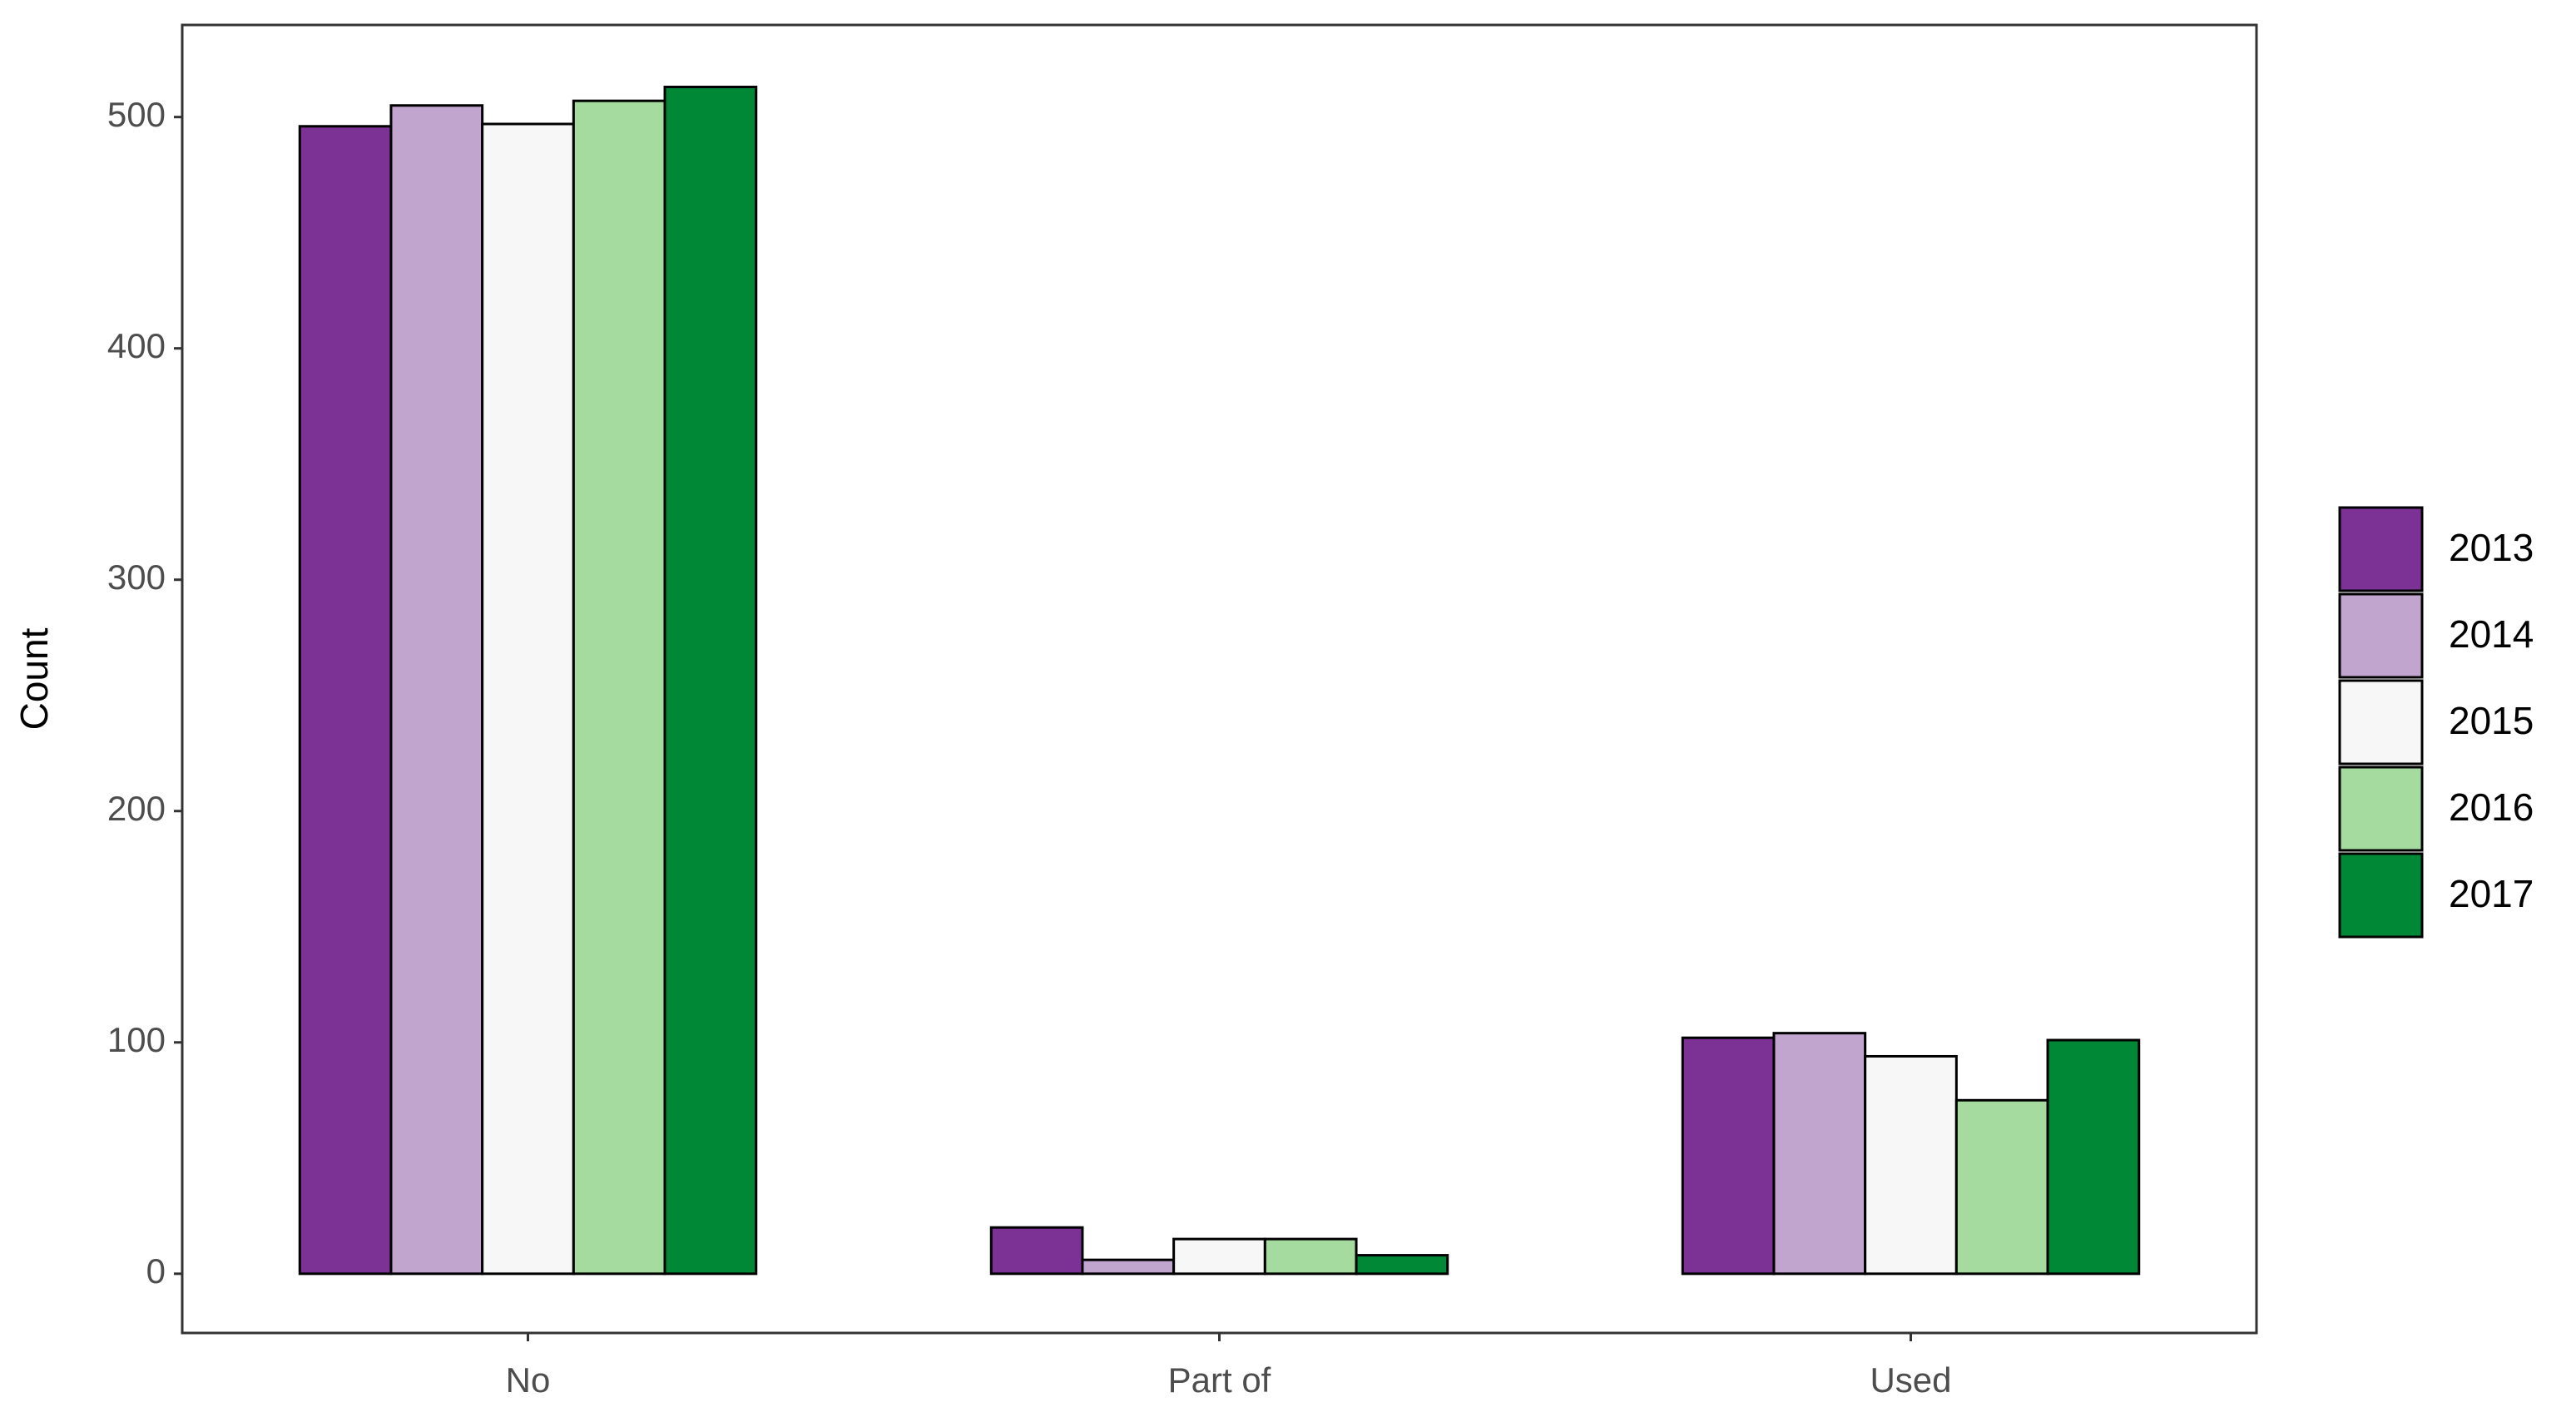 The image size is (2576, 1422). I want to click on legend-label: 2015, so click(2492, 720).